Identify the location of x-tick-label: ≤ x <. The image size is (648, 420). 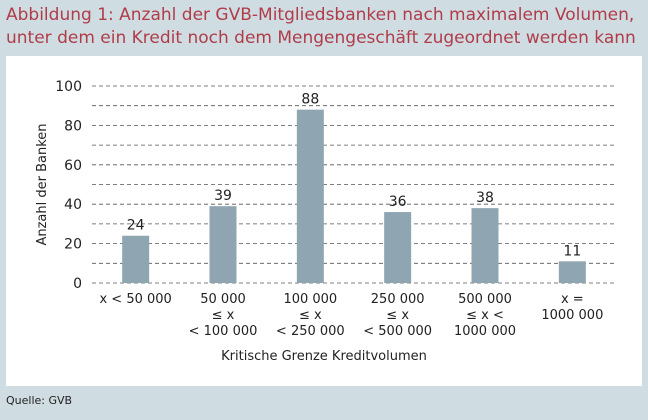
(485, 315).